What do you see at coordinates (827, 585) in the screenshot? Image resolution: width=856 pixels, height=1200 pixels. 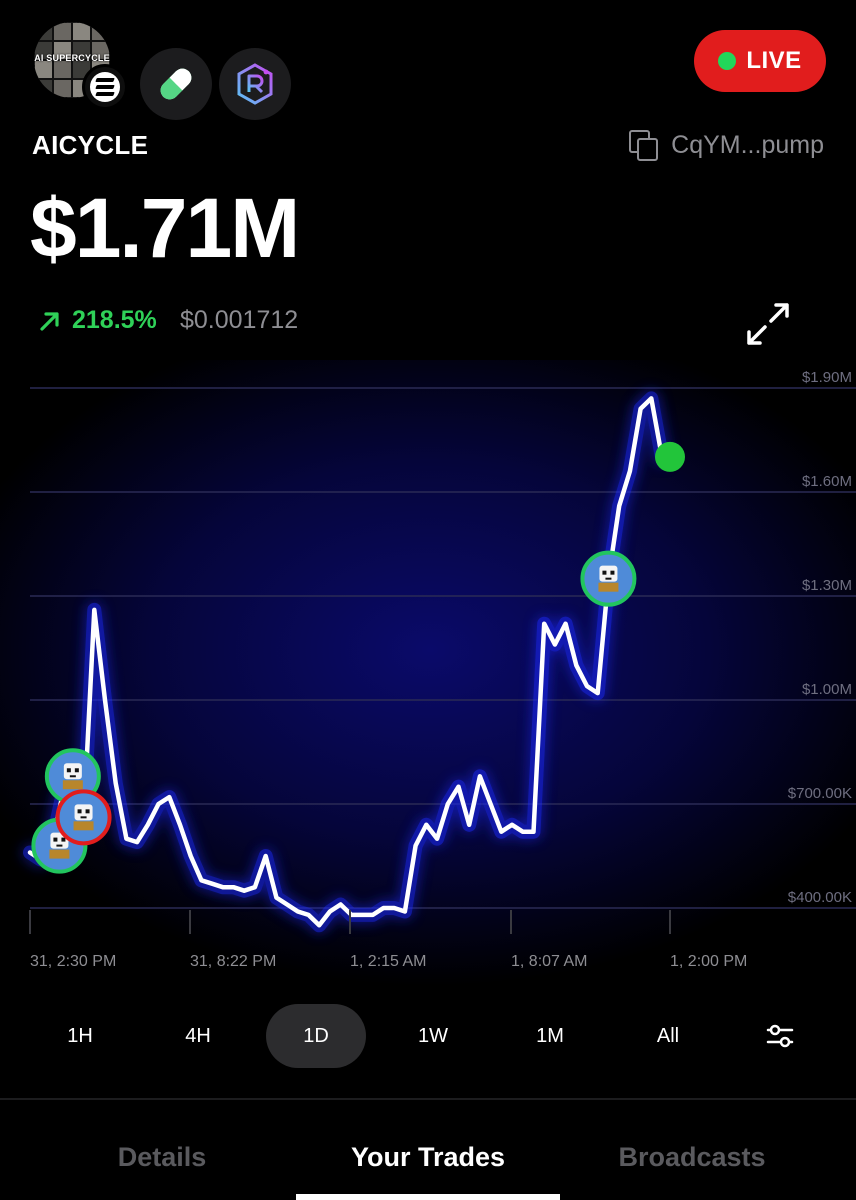 I see `y-tick-label: $1.30M` at bounding box center [827, 585].